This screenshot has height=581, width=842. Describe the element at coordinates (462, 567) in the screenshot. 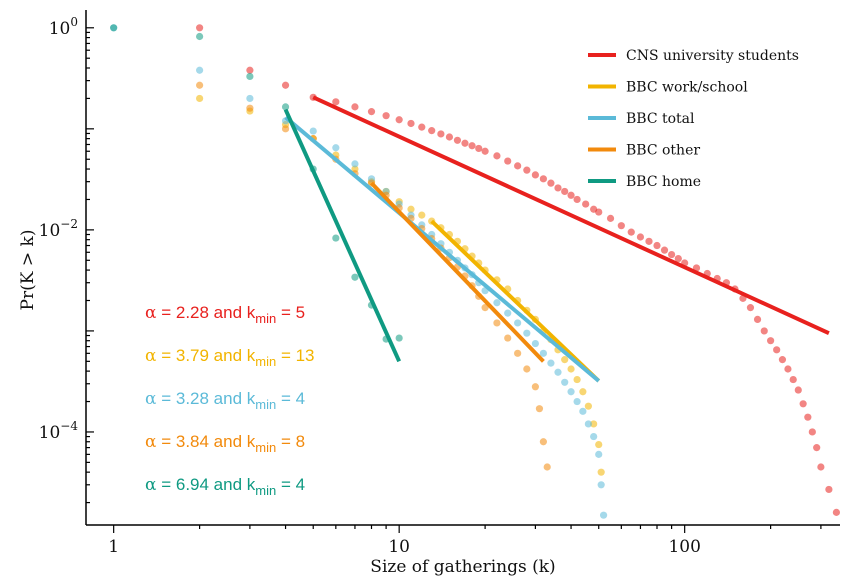

I see `x-axis-title: Size of gatherings (k)` at that location.